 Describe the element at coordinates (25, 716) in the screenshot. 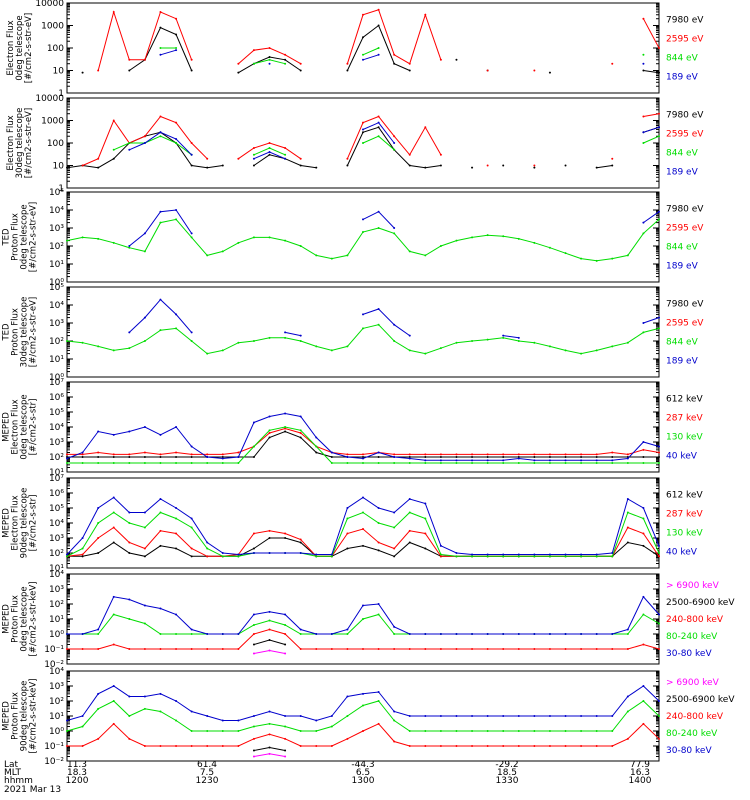

I see `y-axis-label: 90deg telescope` at that location.